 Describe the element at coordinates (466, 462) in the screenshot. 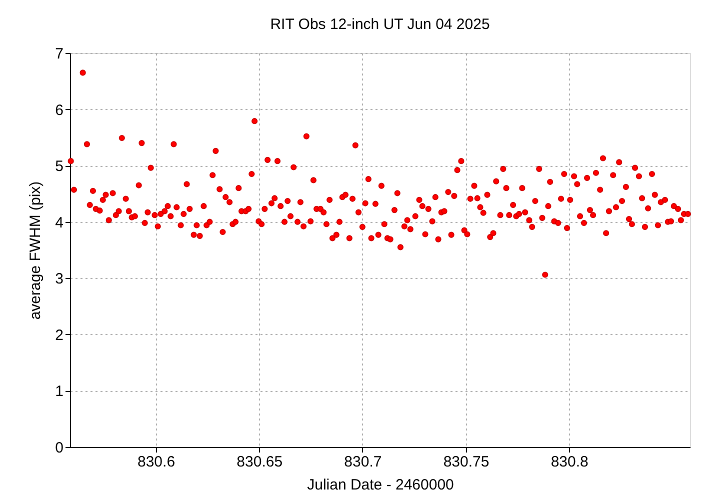

I see `x-tick-label: 830.75` at that location.